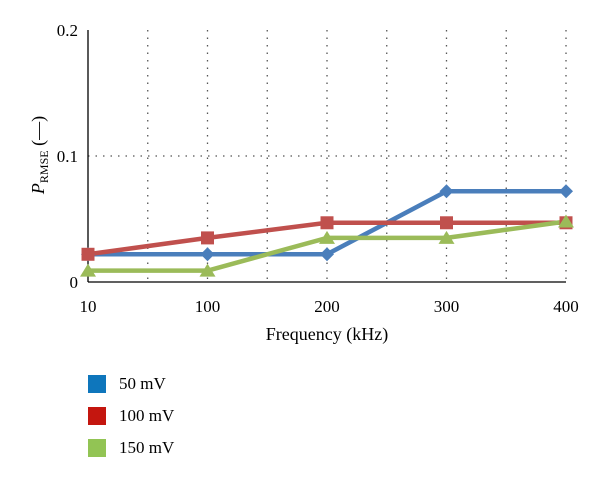  I want to click on y-axis-title-sub: RMSE, so click(44, 166).